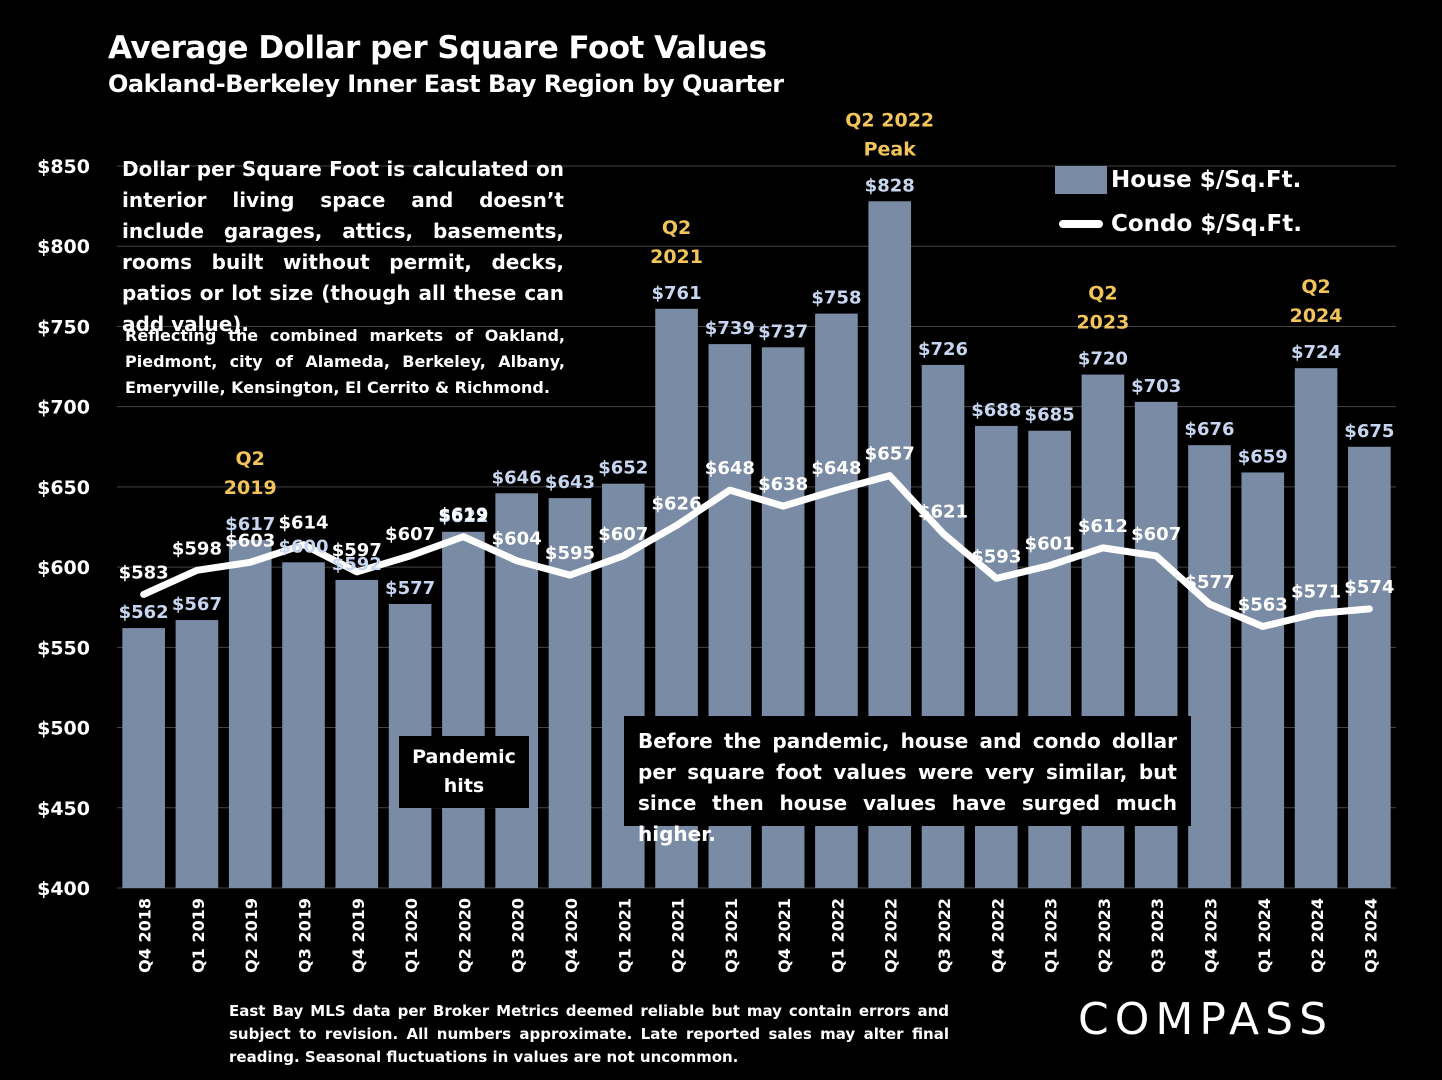 The image size is (1442, 1080). What do you see at coordinates (63, 809) in the screenshot?
I see `y-tick-label: $450` at bounding box center [63, 809].